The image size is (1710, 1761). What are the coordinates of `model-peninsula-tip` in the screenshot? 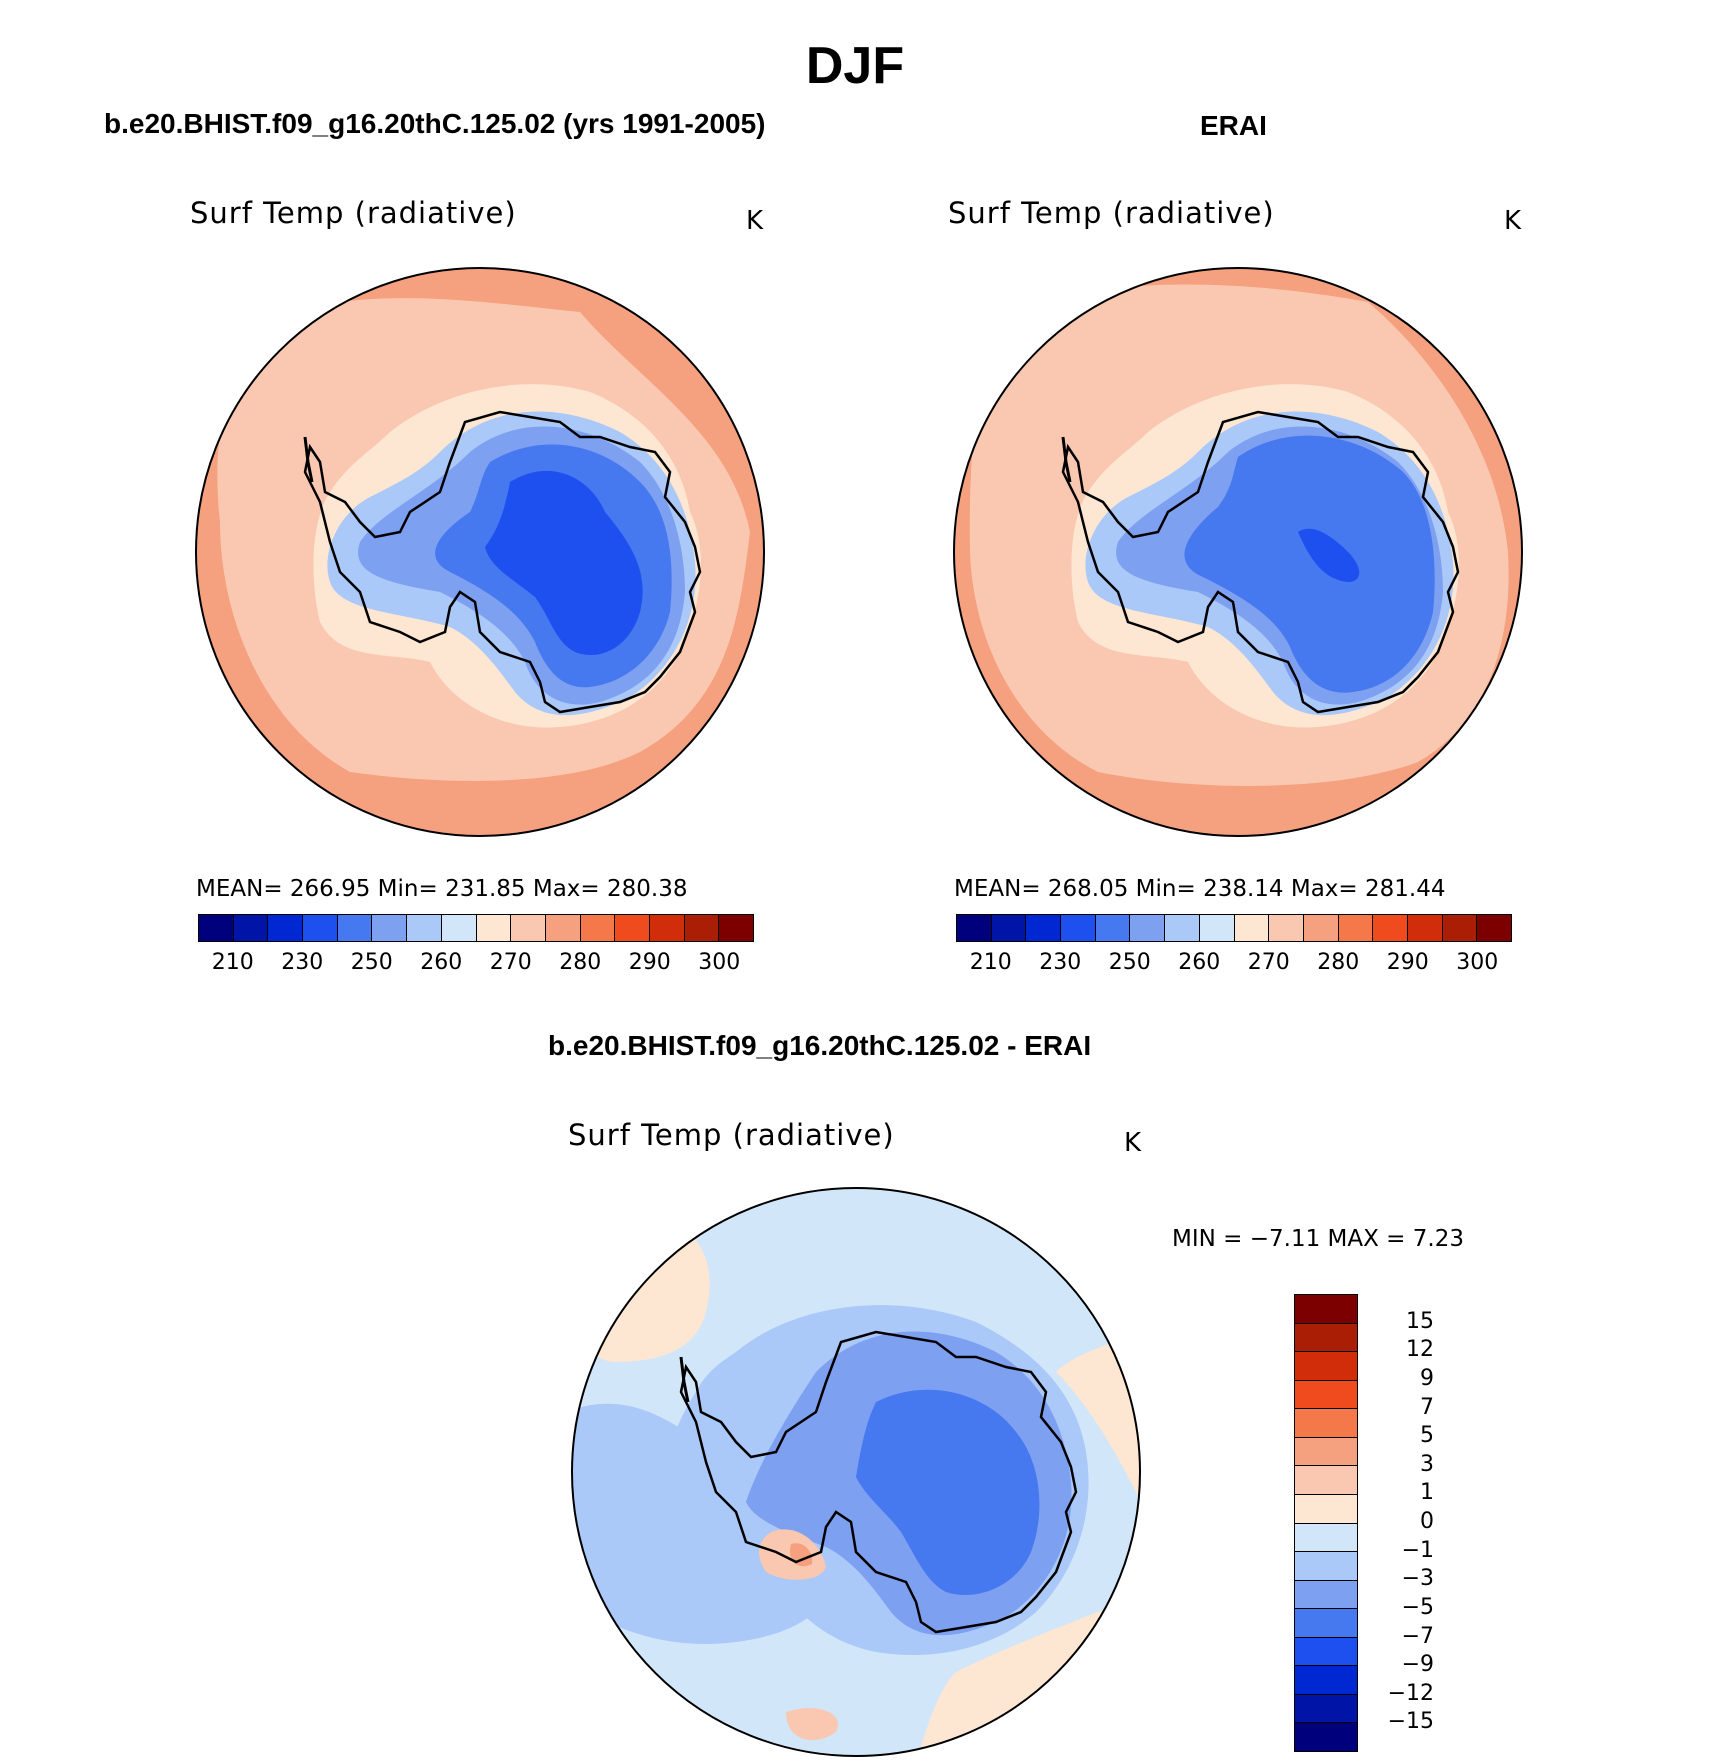 It's located at (308, 459).